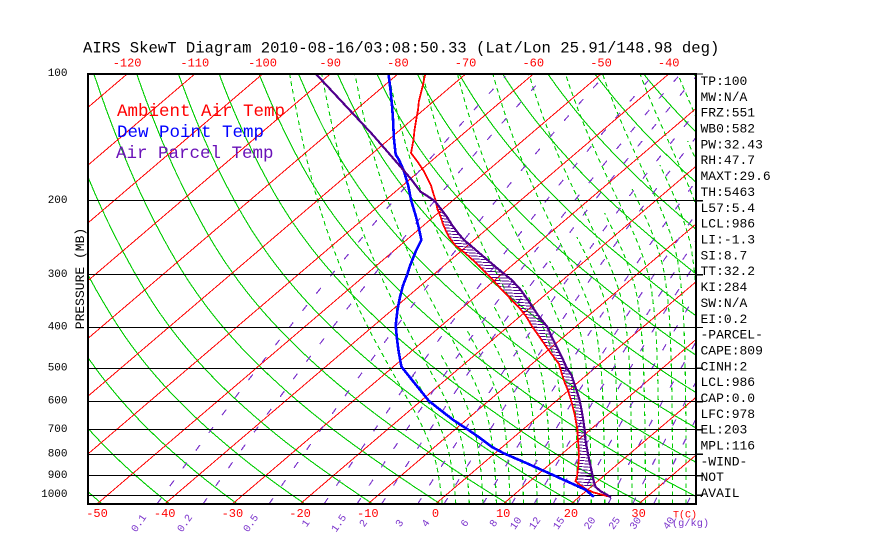 The width and height of the screenshot is (870, 560). Describe the element at coordinates (58, 201) in the screenshot. I see `svg-text: 200` at that location.